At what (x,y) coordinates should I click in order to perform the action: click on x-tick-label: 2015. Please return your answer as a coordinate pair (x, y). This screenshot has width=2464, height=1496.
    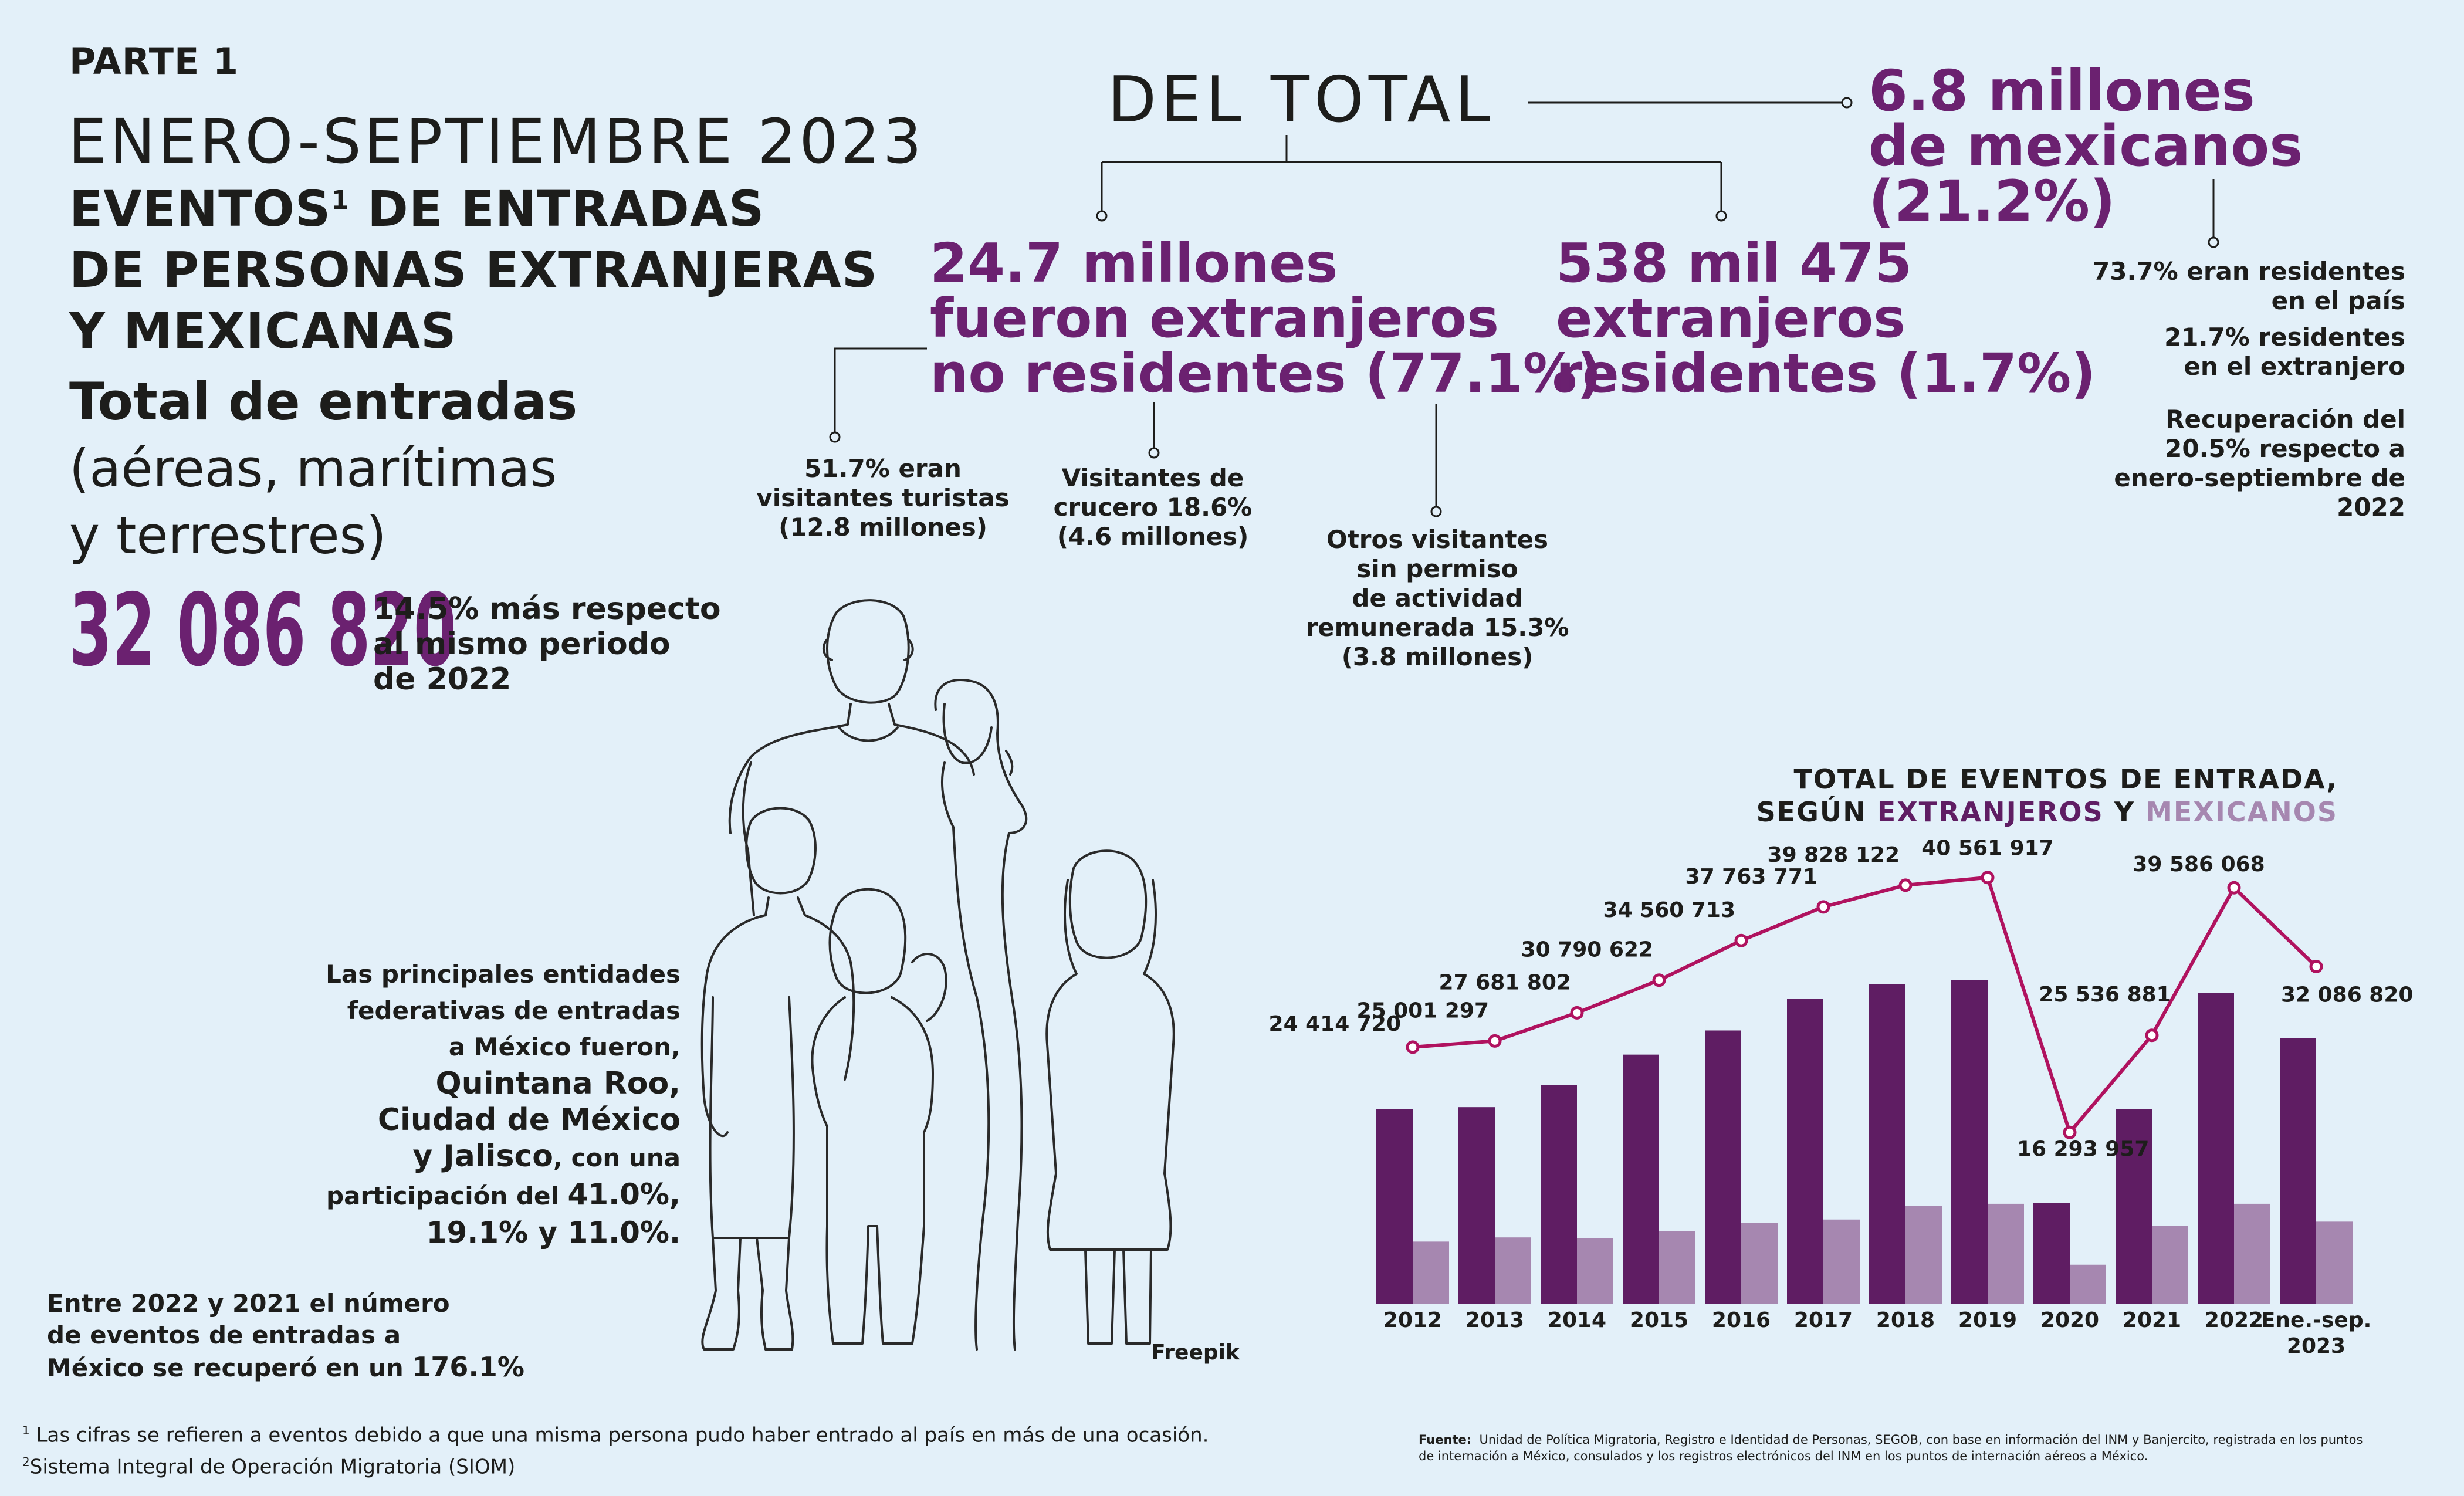
    Looking at the image, I should click on (1659, 1320).